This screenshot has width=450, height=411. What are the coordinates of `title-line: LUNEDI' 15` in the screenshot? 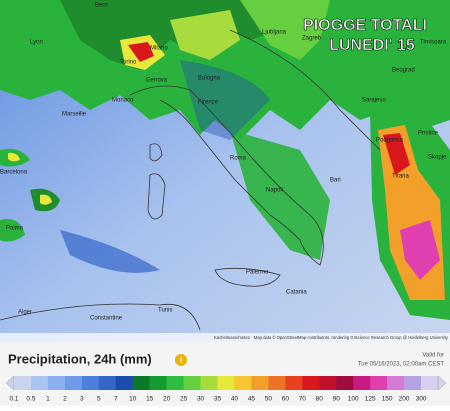 It's located at (372, 45).